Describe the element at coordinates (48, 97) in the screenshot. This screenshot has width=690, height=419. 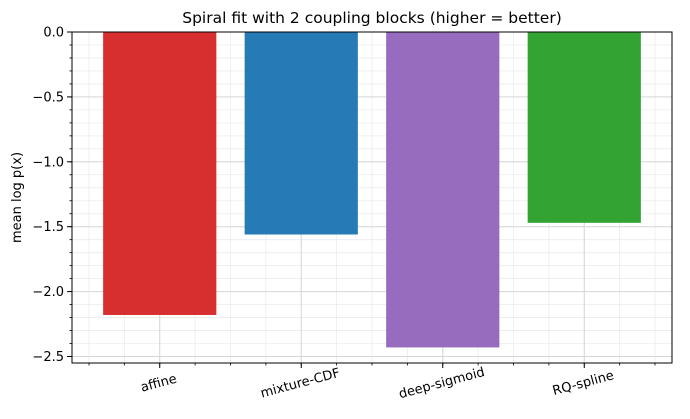
I see `y-tick-label: −0.5` at that location.